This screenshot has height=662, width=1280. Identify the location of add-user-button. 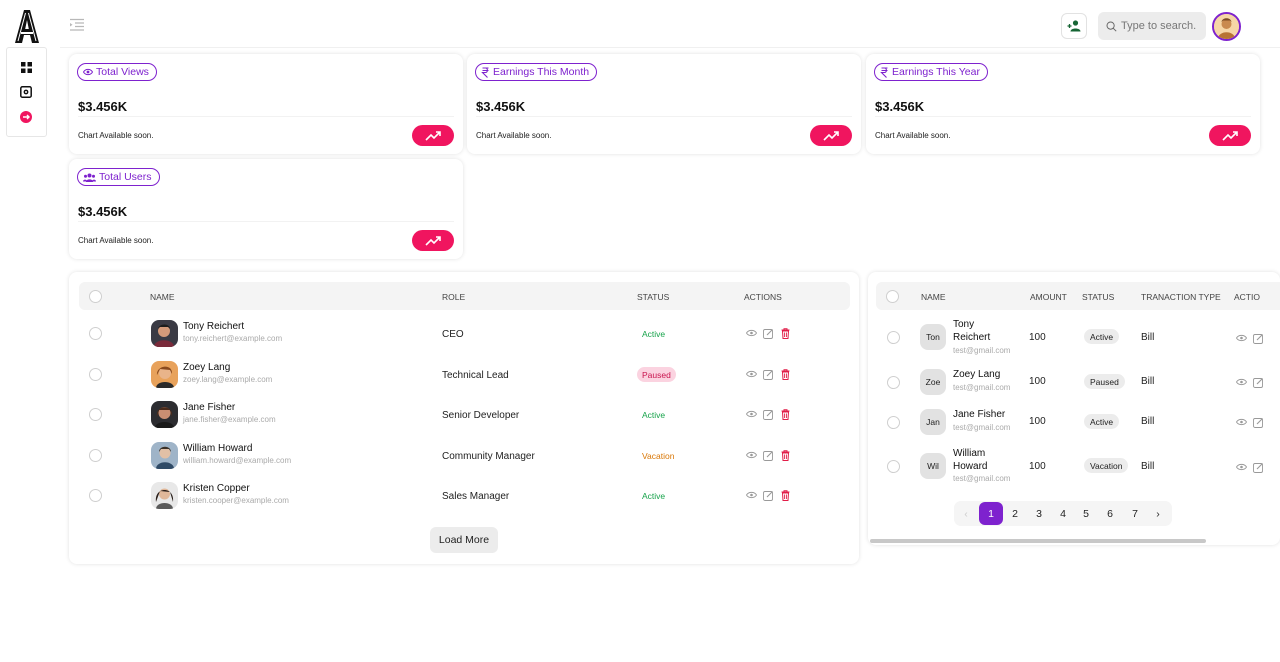
(1074, 26).